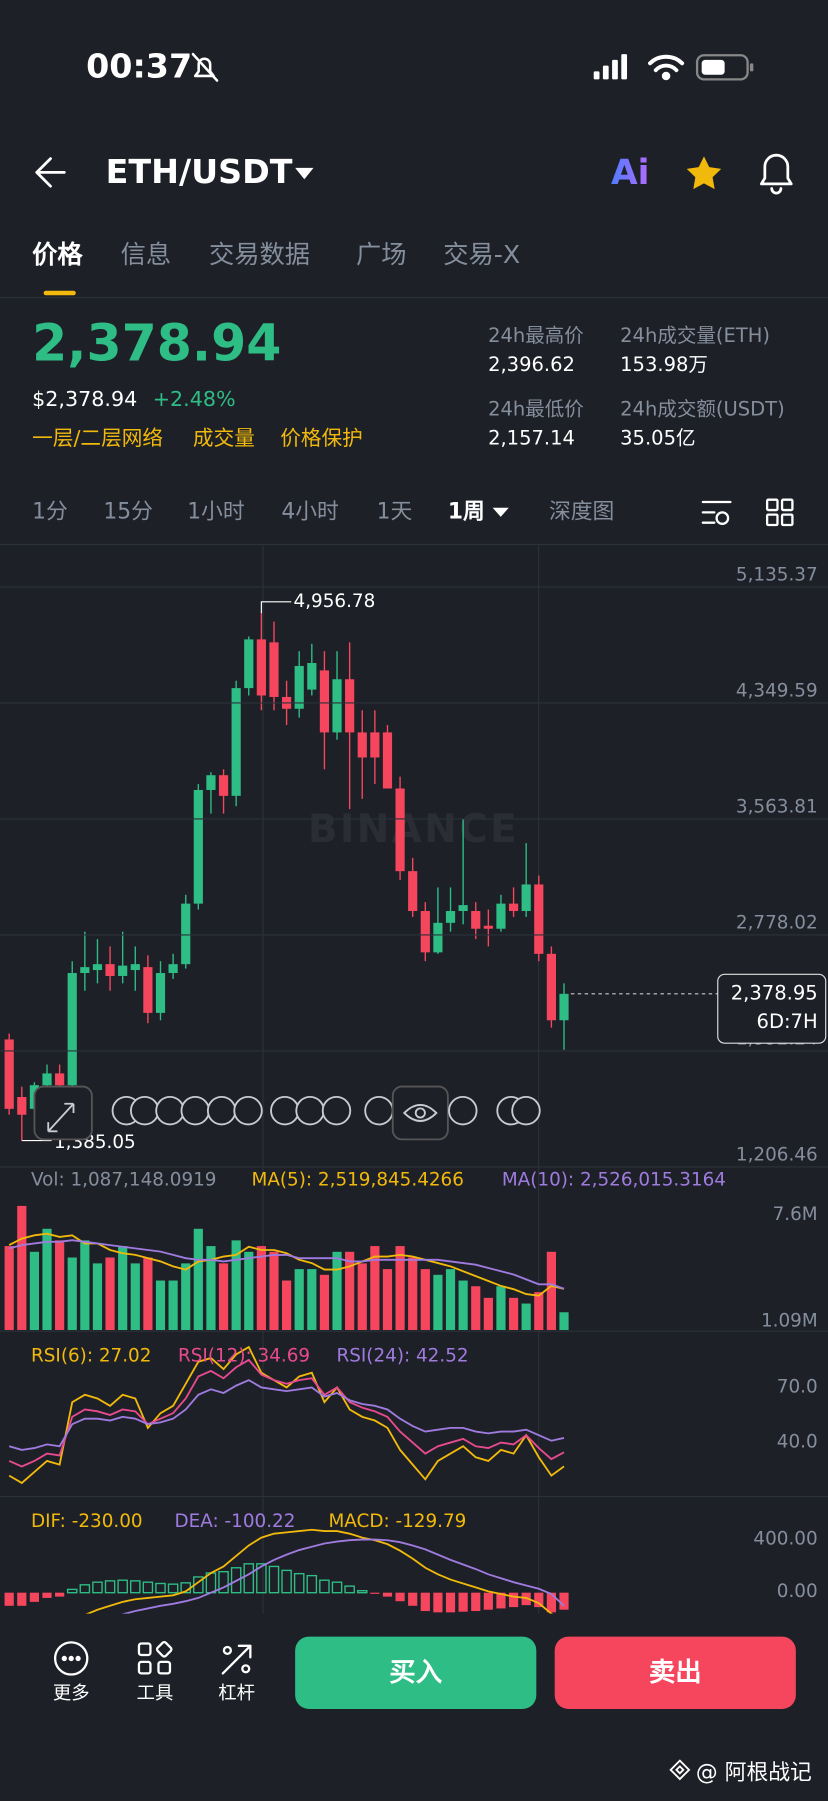  I want to click on mute-icon, so click(205, 67).